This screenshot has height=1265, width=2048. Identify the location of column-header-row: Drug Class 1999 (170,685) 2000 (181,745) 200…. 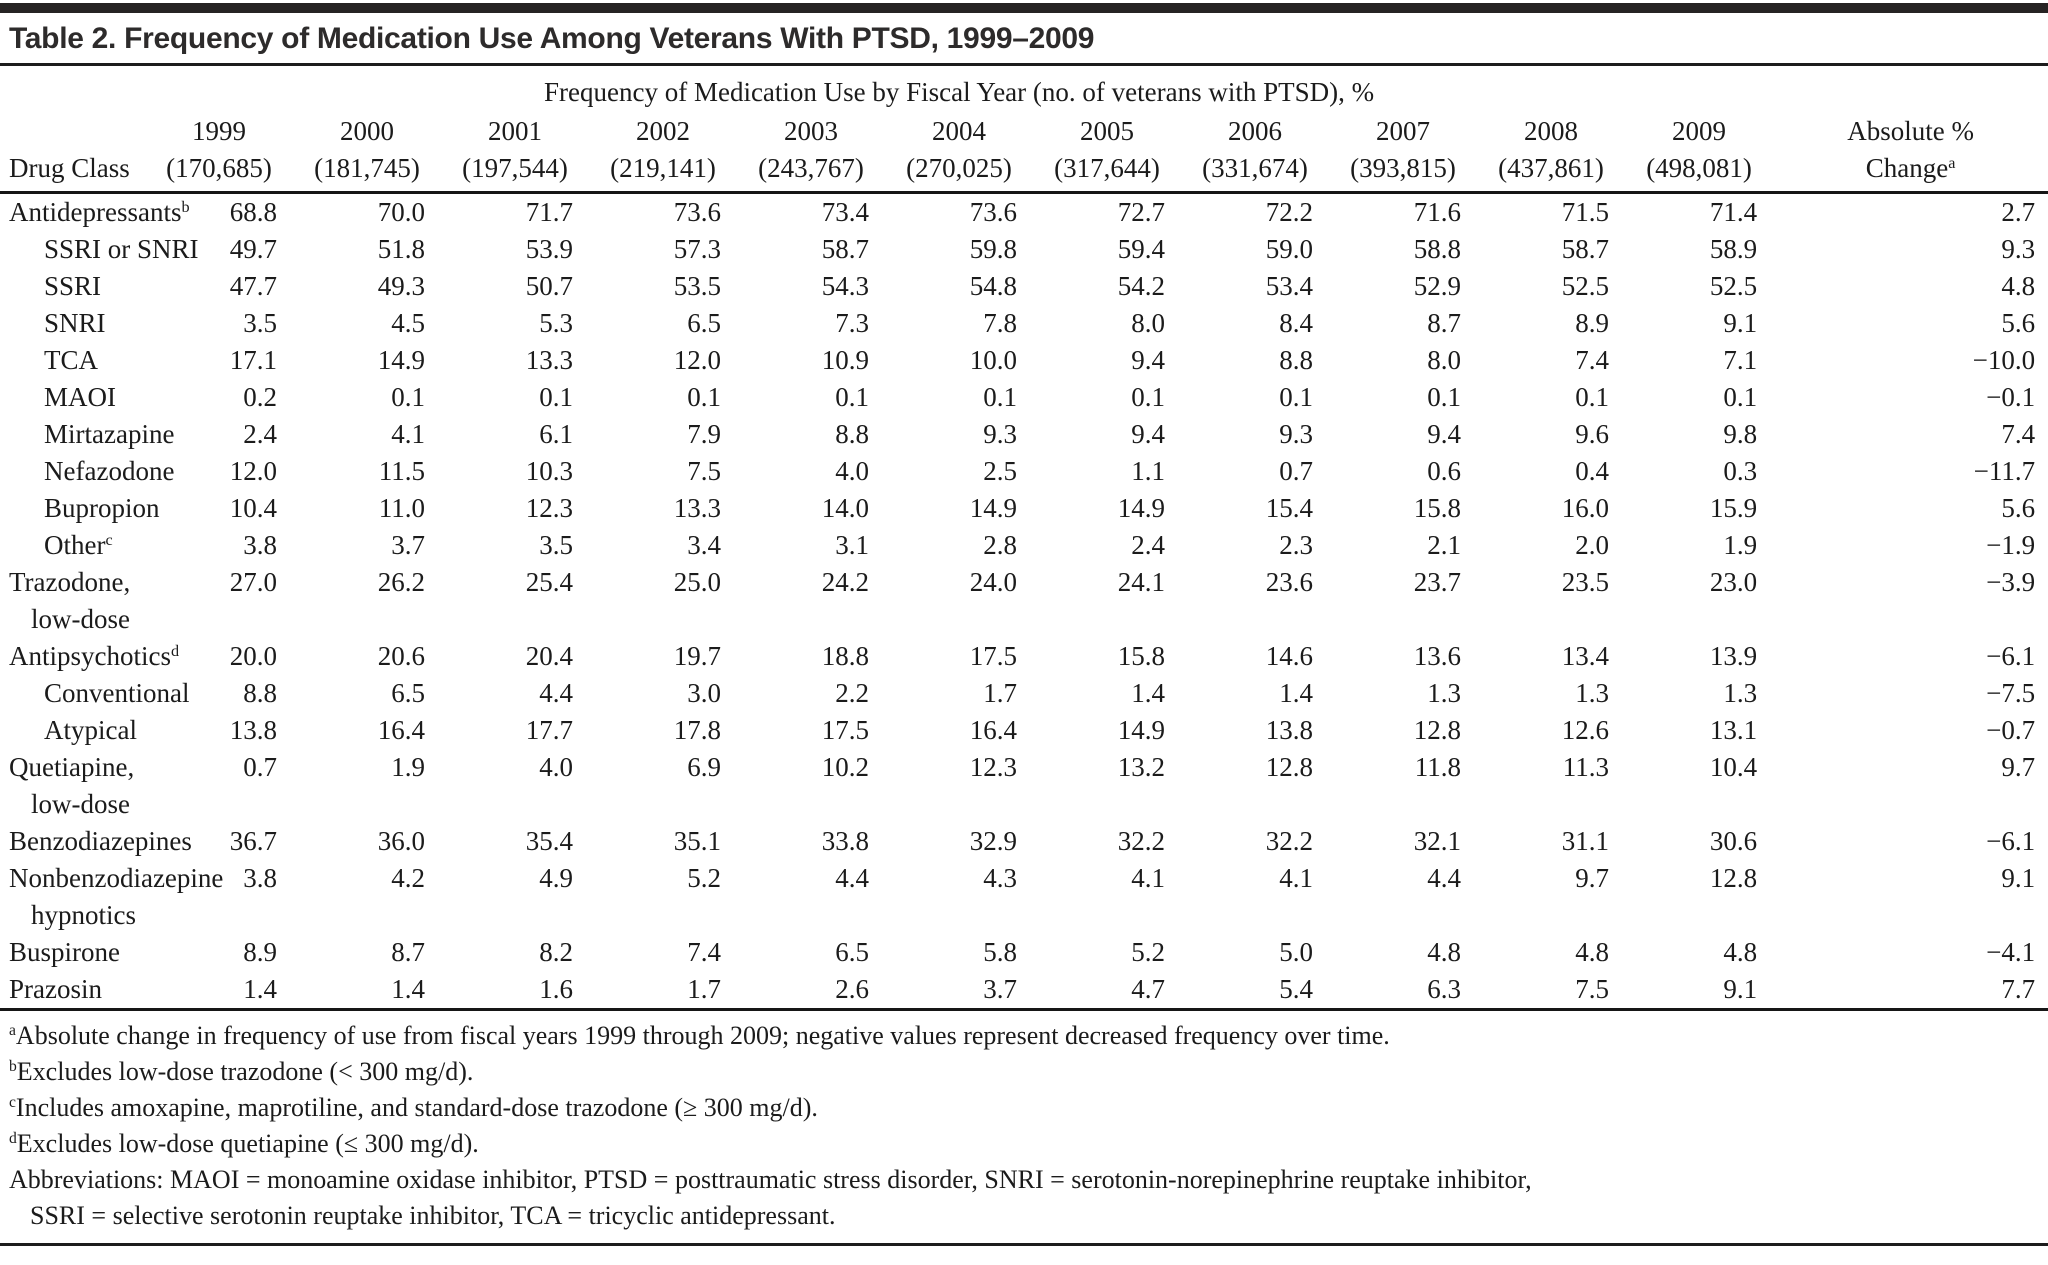
(1024, 153).